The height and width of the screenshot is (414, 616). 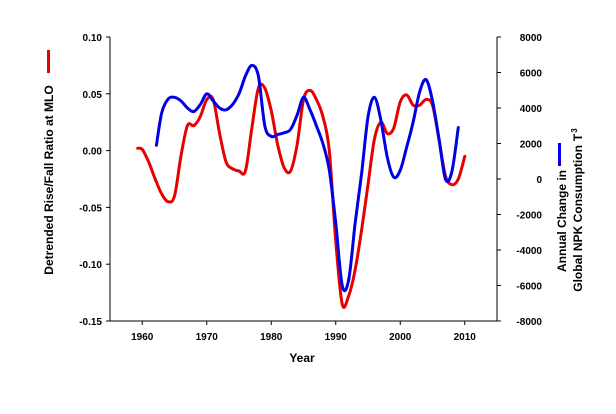 What do you see at coordinates (531, 145) in the screenshot?
I see `right-y-tick-label: 2000` at bounding box center [531, 145].